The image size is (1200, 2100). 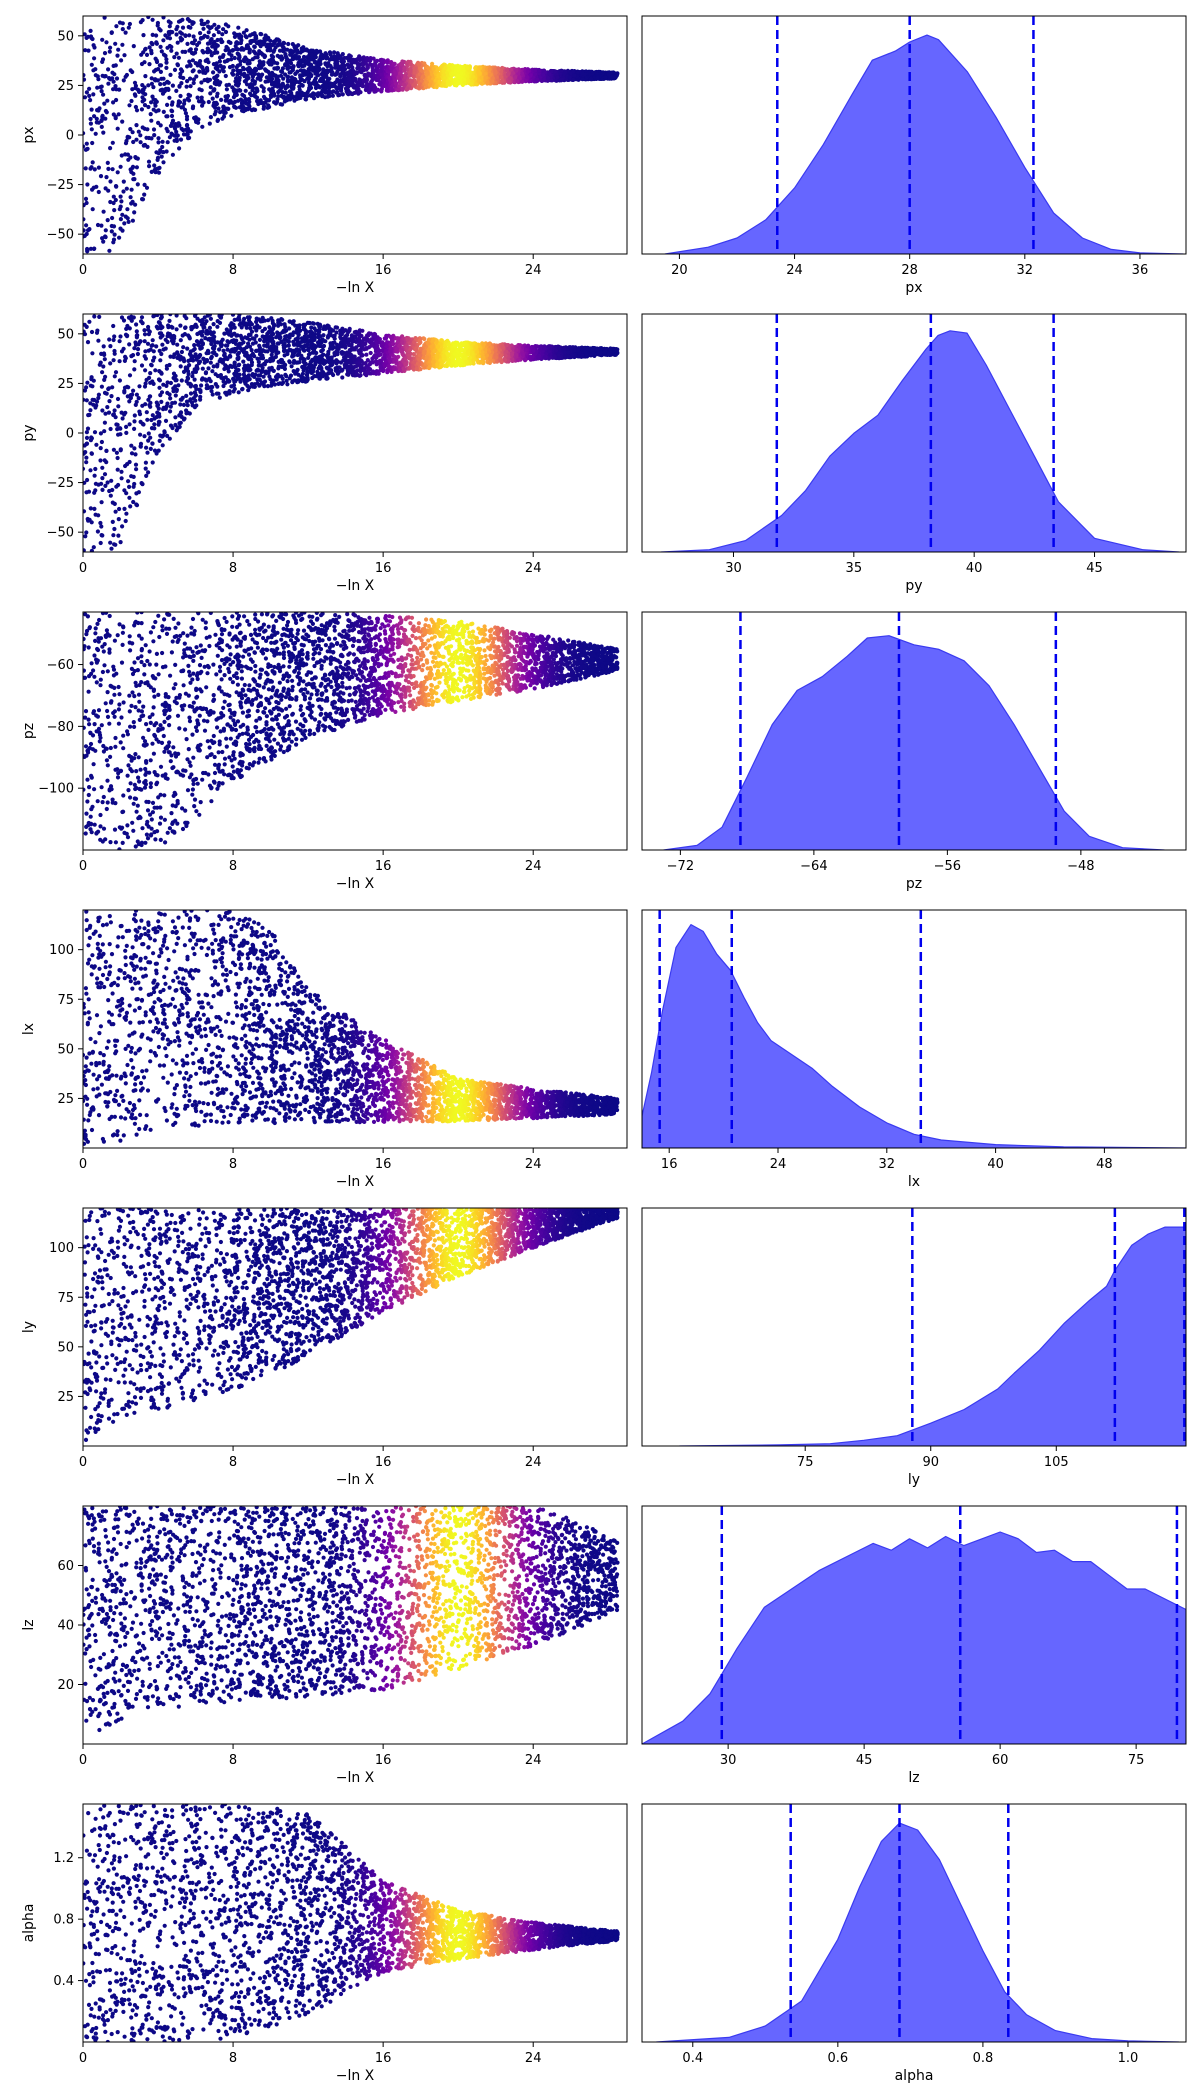 What do you see at coordinates (351, 135) in the screenshot?
I see `plot-area` at bounding box center [351, 135].